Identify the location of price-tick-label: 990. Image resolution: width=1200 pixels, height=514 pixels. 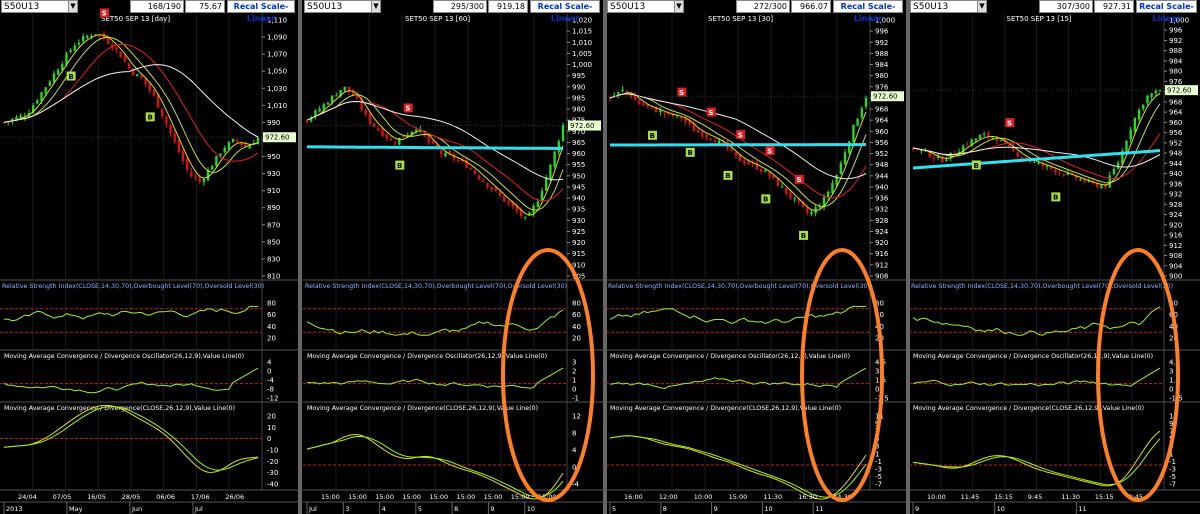
(273, 123).